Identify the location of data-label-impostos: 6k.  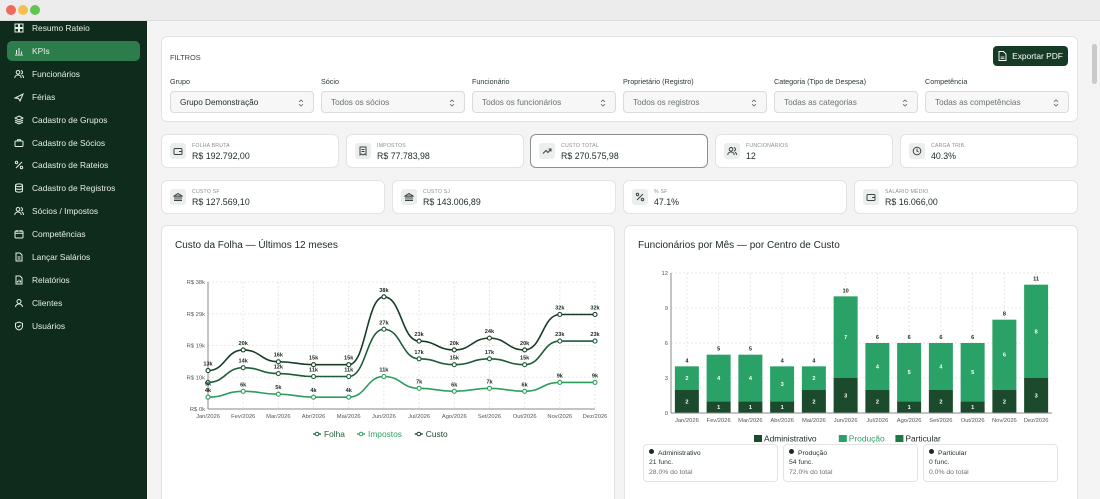
(243, 385).